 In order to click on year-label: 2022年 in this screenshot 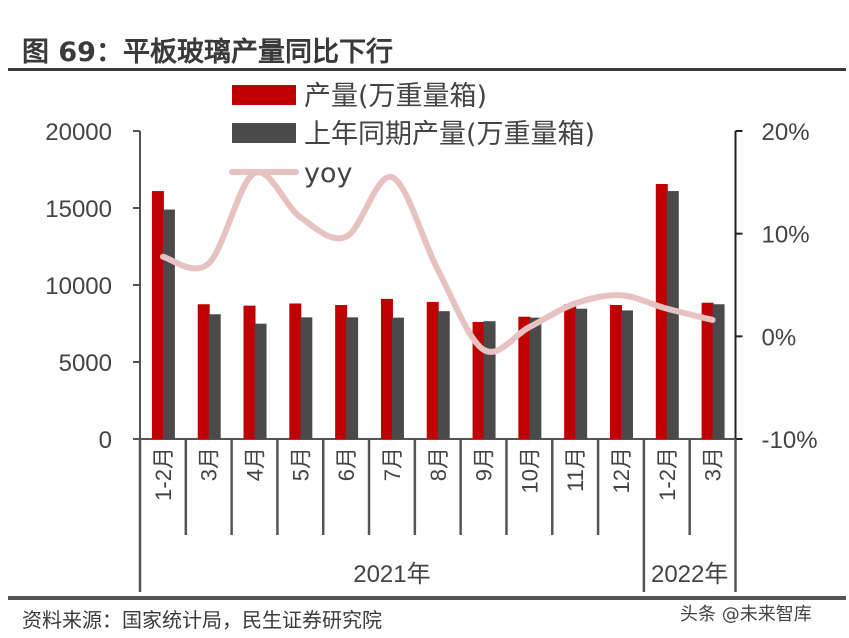, I will do `click(689, 574)`.